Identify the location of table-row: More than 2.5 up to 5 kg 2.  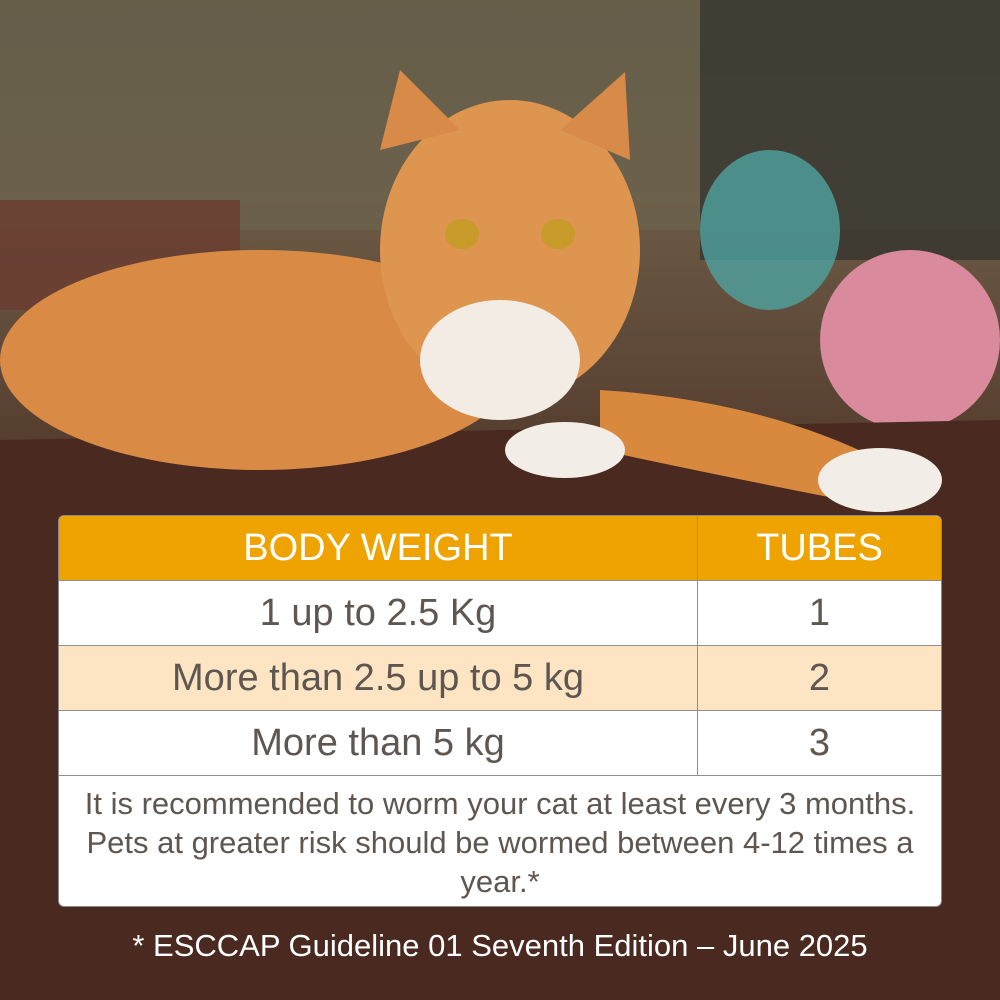
(500, 678).